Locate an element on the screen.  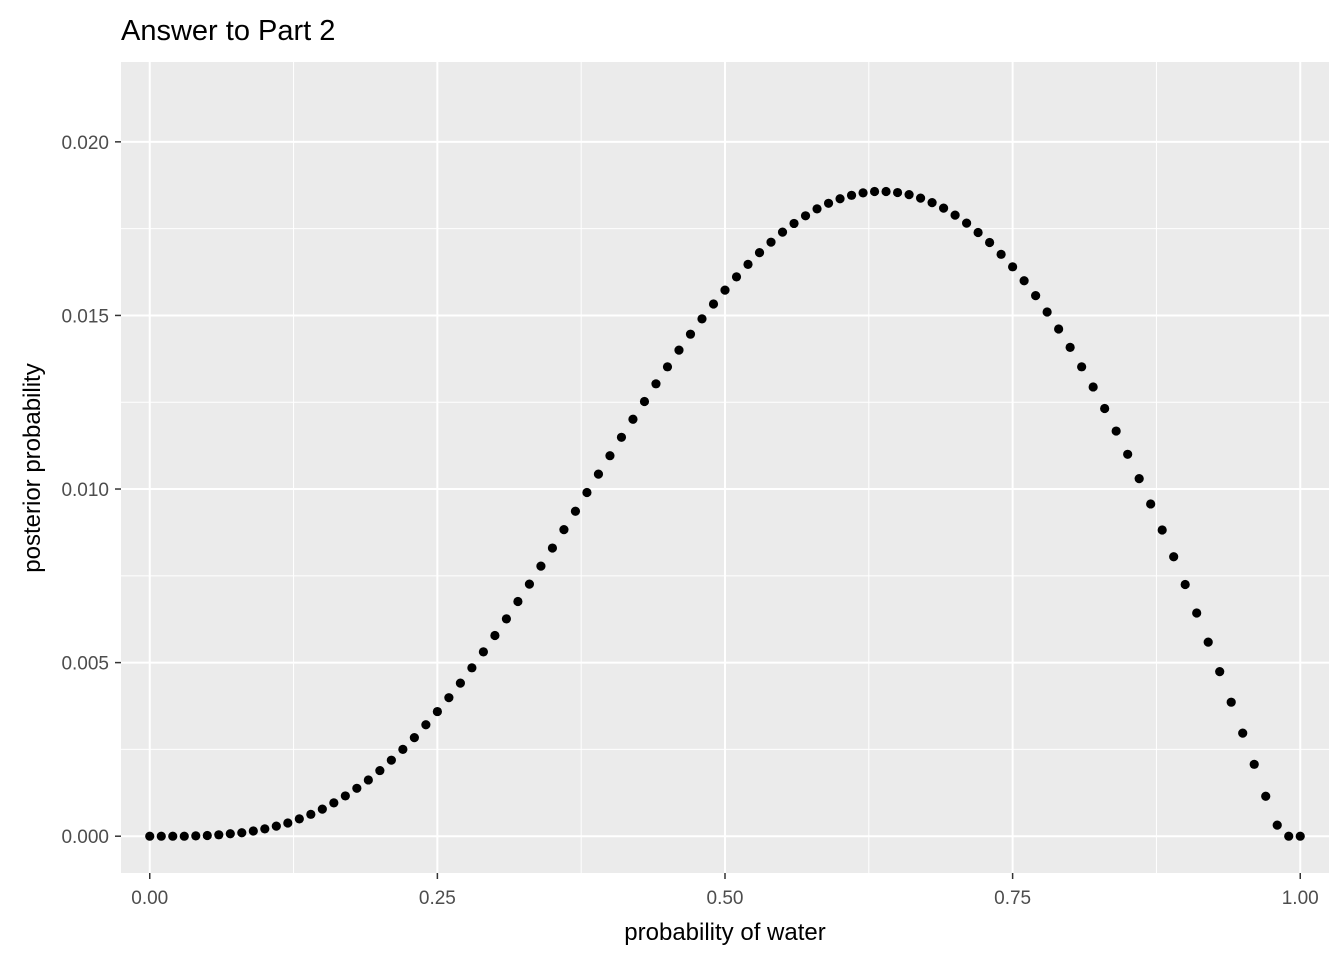
x-tick-label: 0.50 is located at coordinates (725, 898).